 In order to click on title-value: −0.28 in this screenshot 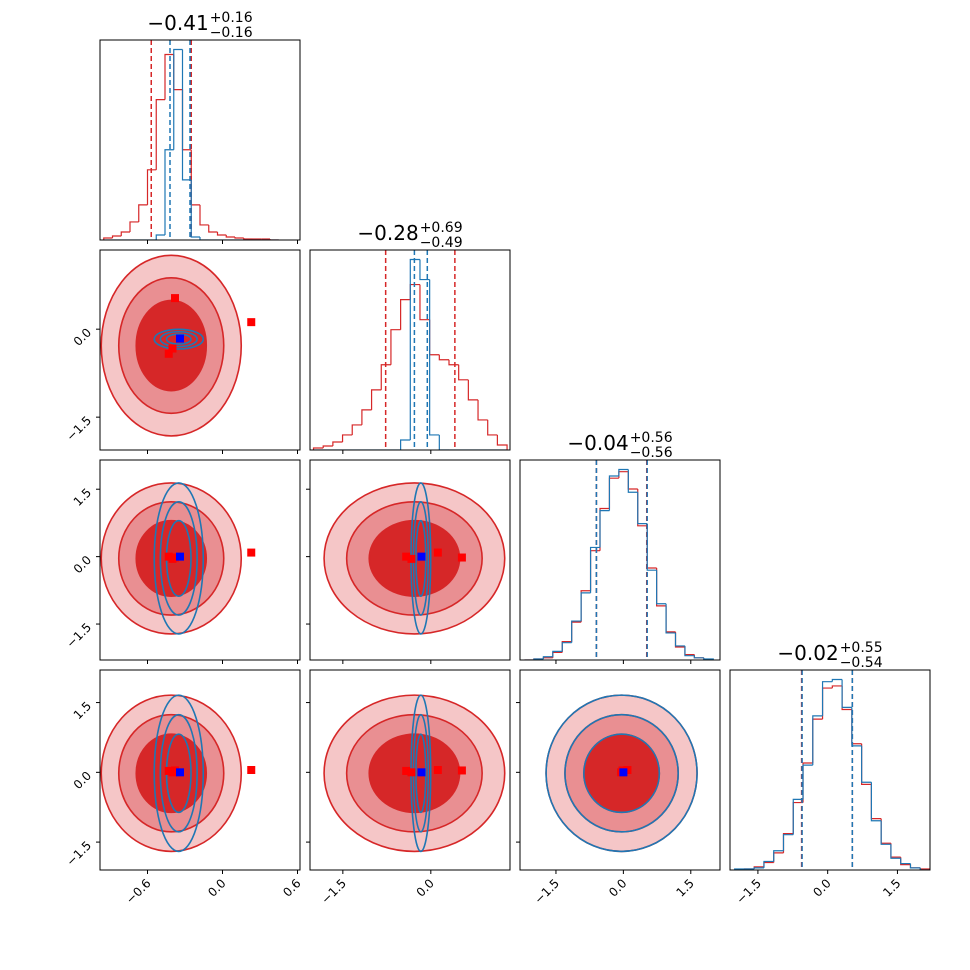, I will do `click(387, 233)`.